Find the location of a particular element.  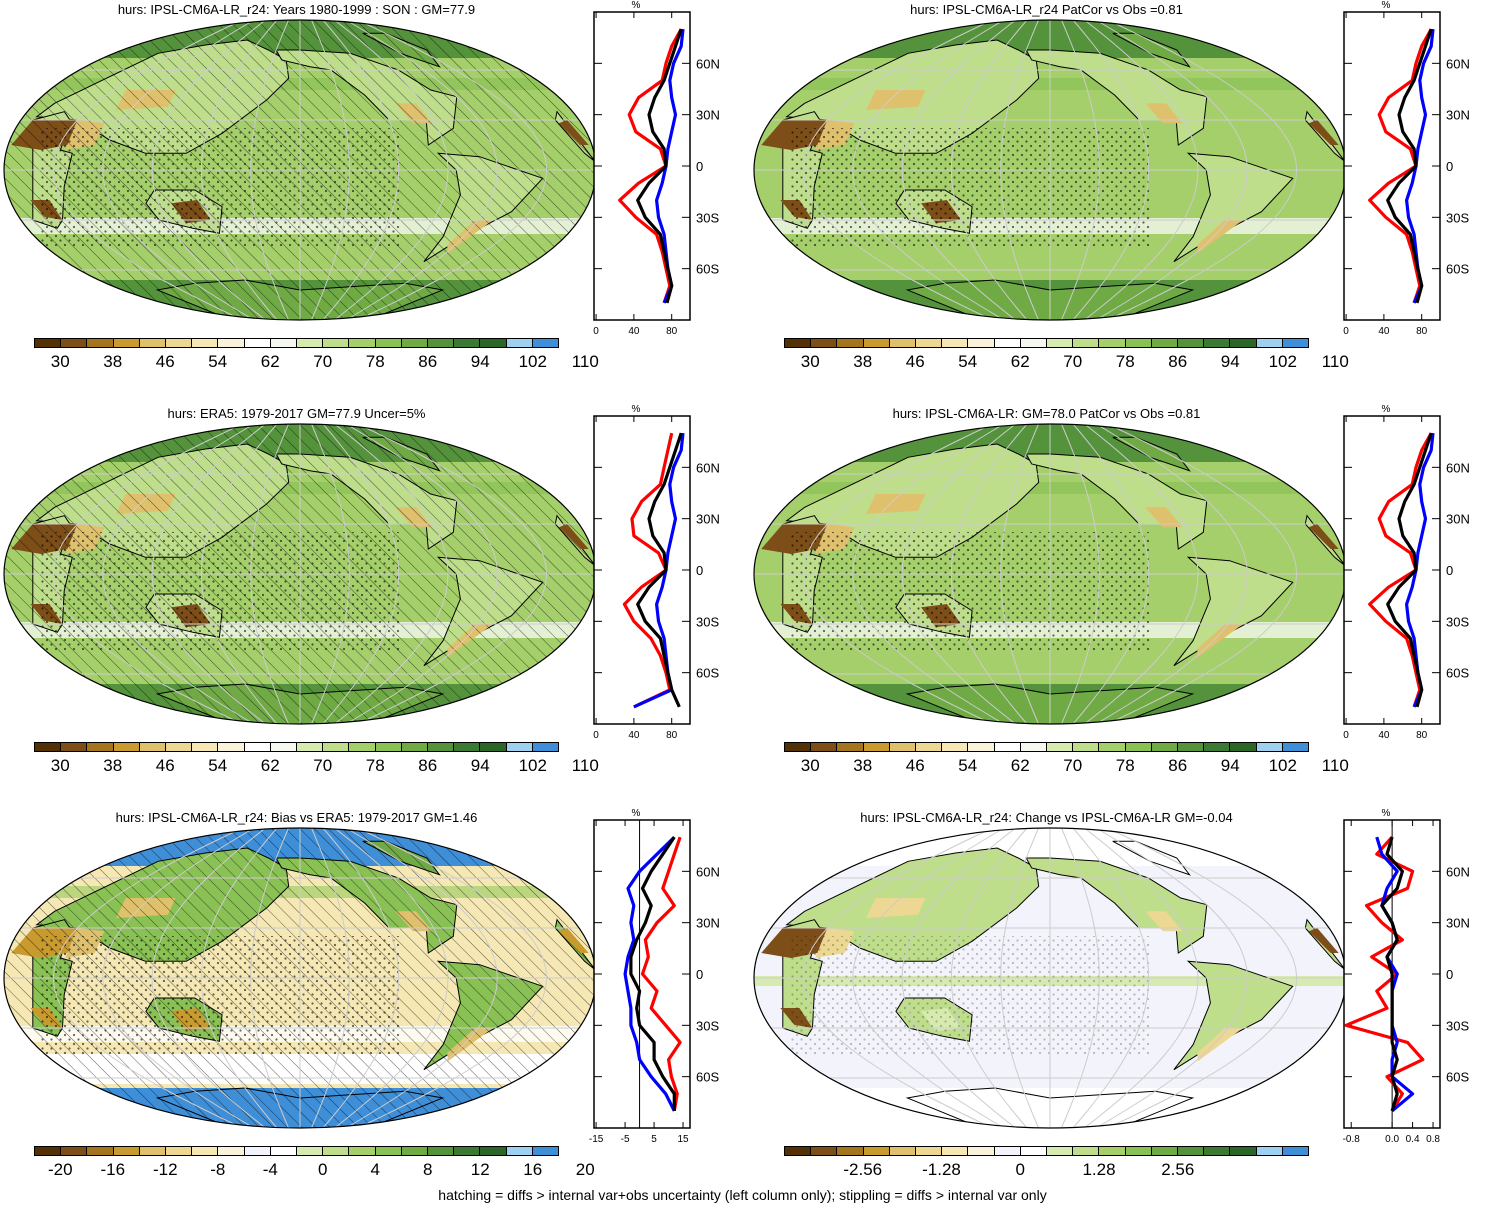

continent-namerica is located at coordinates (1116, 97).